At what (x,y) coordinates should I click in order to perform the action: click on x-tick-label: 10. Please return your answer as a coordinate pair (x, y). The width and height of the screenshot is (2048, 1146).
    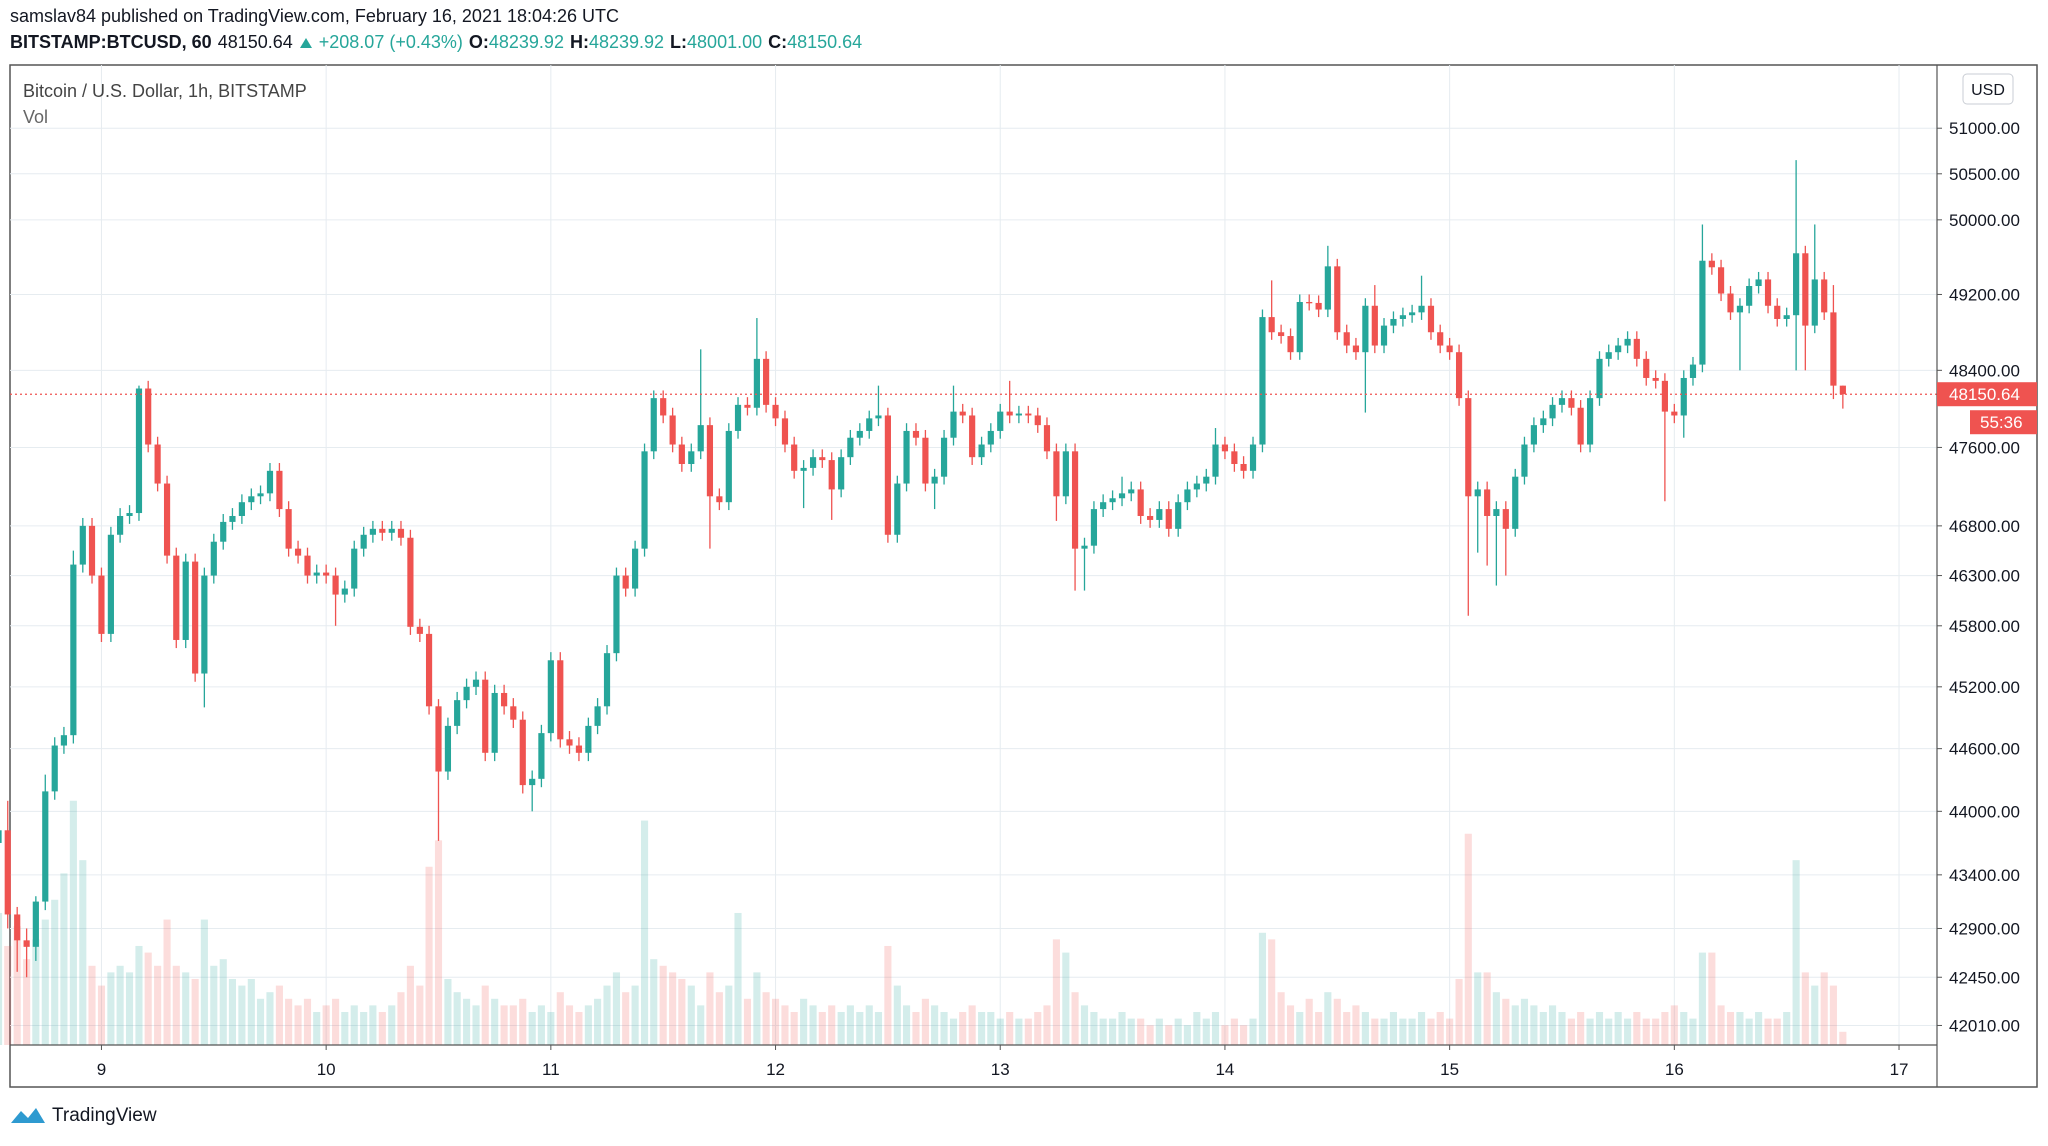
    Looking at the image, I should click on (326, 1069).